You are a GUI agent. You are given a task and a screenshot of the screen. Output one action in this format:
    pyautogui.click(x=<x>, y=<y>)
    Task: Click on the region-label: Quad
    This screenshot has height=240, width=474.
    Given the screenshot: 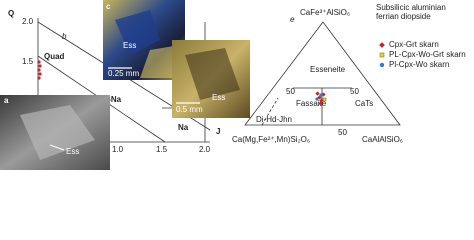 What is the action you would take?
    pyautogui.click(x=54, y=56)
    